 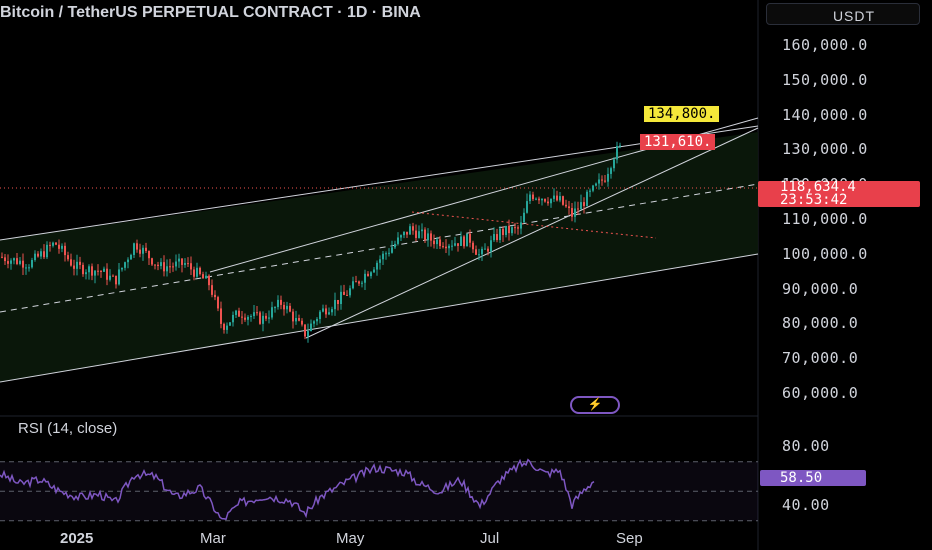 I want to click on price-axis-label: 160,000.0, so click(x=825, y=45).